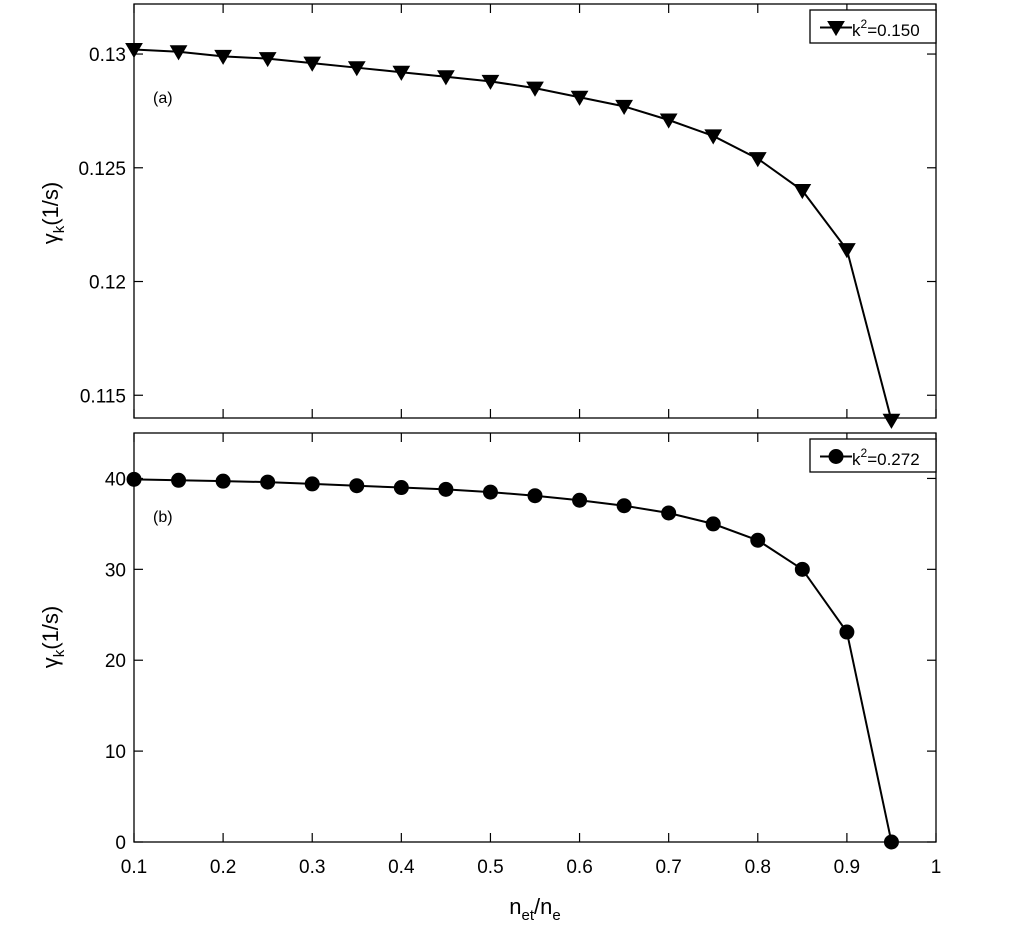 This screenshot has height=926, width=1035. What do you see at coordinates (886, 457) in the screenshot?
I see `legend-label: k2=0.272` at bounding box center [886, 457].